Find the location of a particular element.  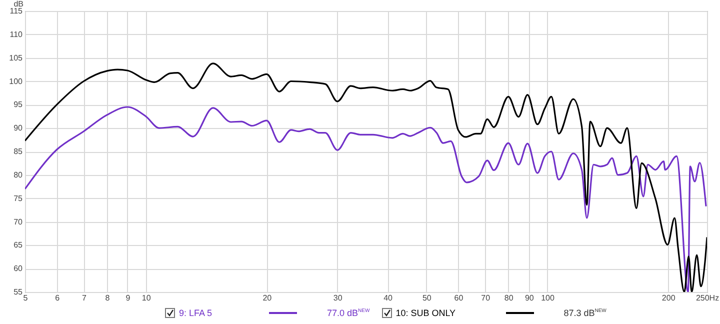

y-tick-label: 65 is located at coordinates (19, 245).